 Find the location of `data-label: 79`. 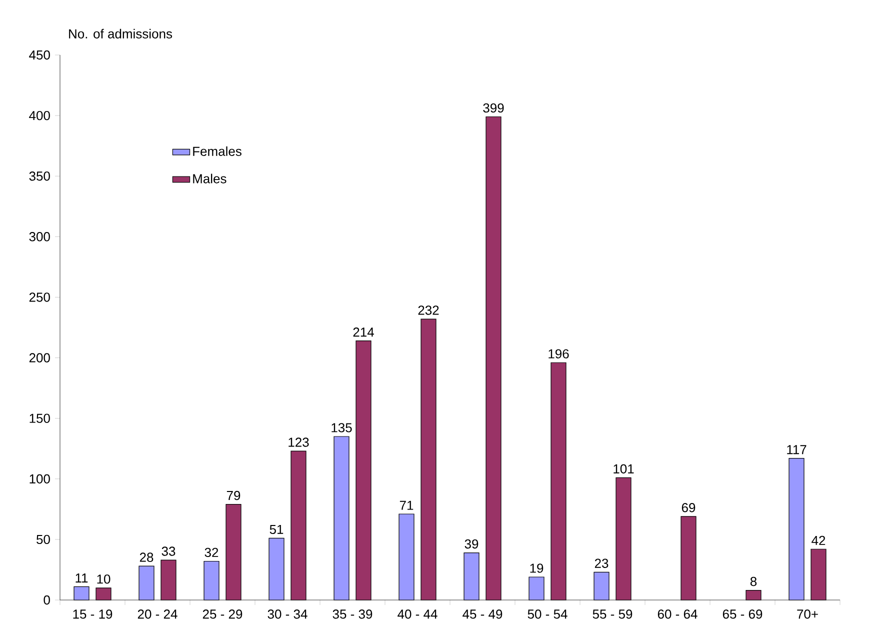

data-label: 79 is located at coordinates (233, 495).